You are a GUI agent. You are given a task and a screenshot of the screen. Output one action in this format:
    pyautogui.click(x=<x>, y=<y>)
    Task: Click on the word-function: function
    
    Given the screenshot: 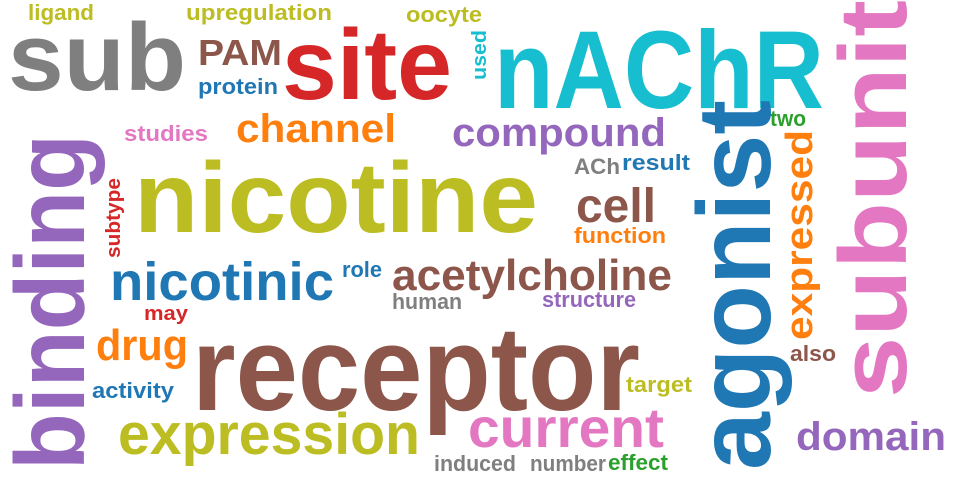 What is the action you would take?
    pyautogui.click(x=620, y=235)
    